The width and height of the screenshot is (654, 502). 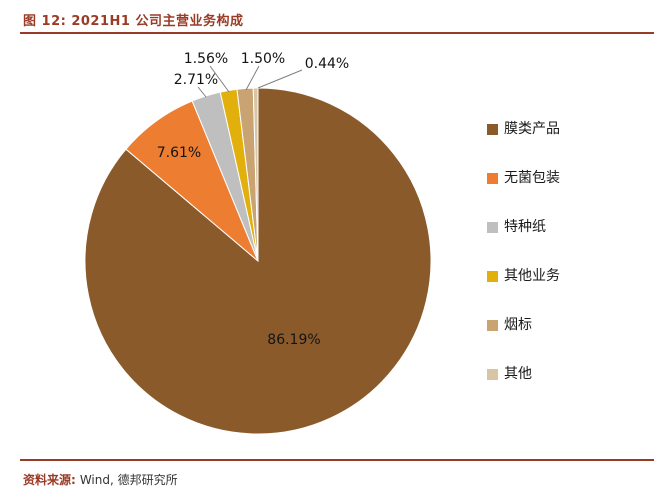 I want to click on legend-item-1: 无菌包装, so click(x=523, y=178).